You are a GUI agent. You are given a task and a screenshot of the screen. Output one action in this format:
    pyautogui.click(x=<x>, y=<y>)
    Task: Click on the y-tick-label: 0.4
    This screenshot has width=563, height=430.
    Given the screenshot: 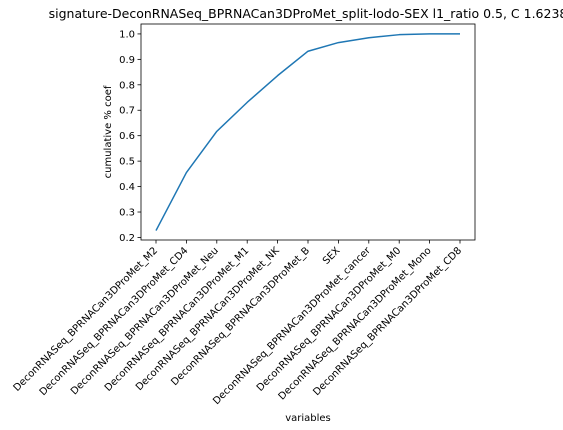 What is the action you would take?
    pyautogui.click(x=127, y=187)
    